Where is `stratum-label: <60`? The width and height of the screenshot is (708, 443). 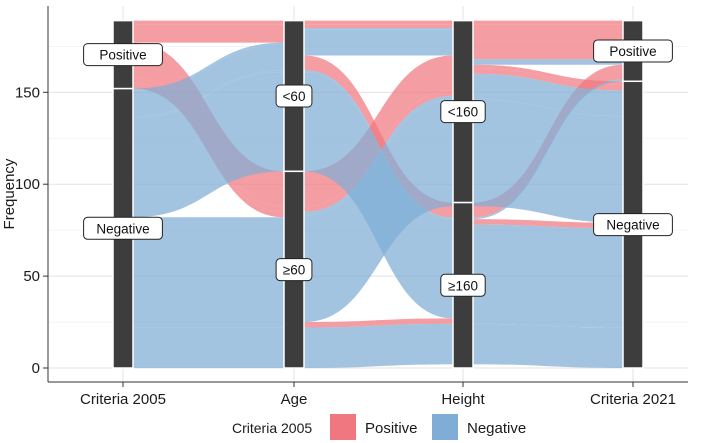 stratum-label: <60 is located at coordinates (294, 96).